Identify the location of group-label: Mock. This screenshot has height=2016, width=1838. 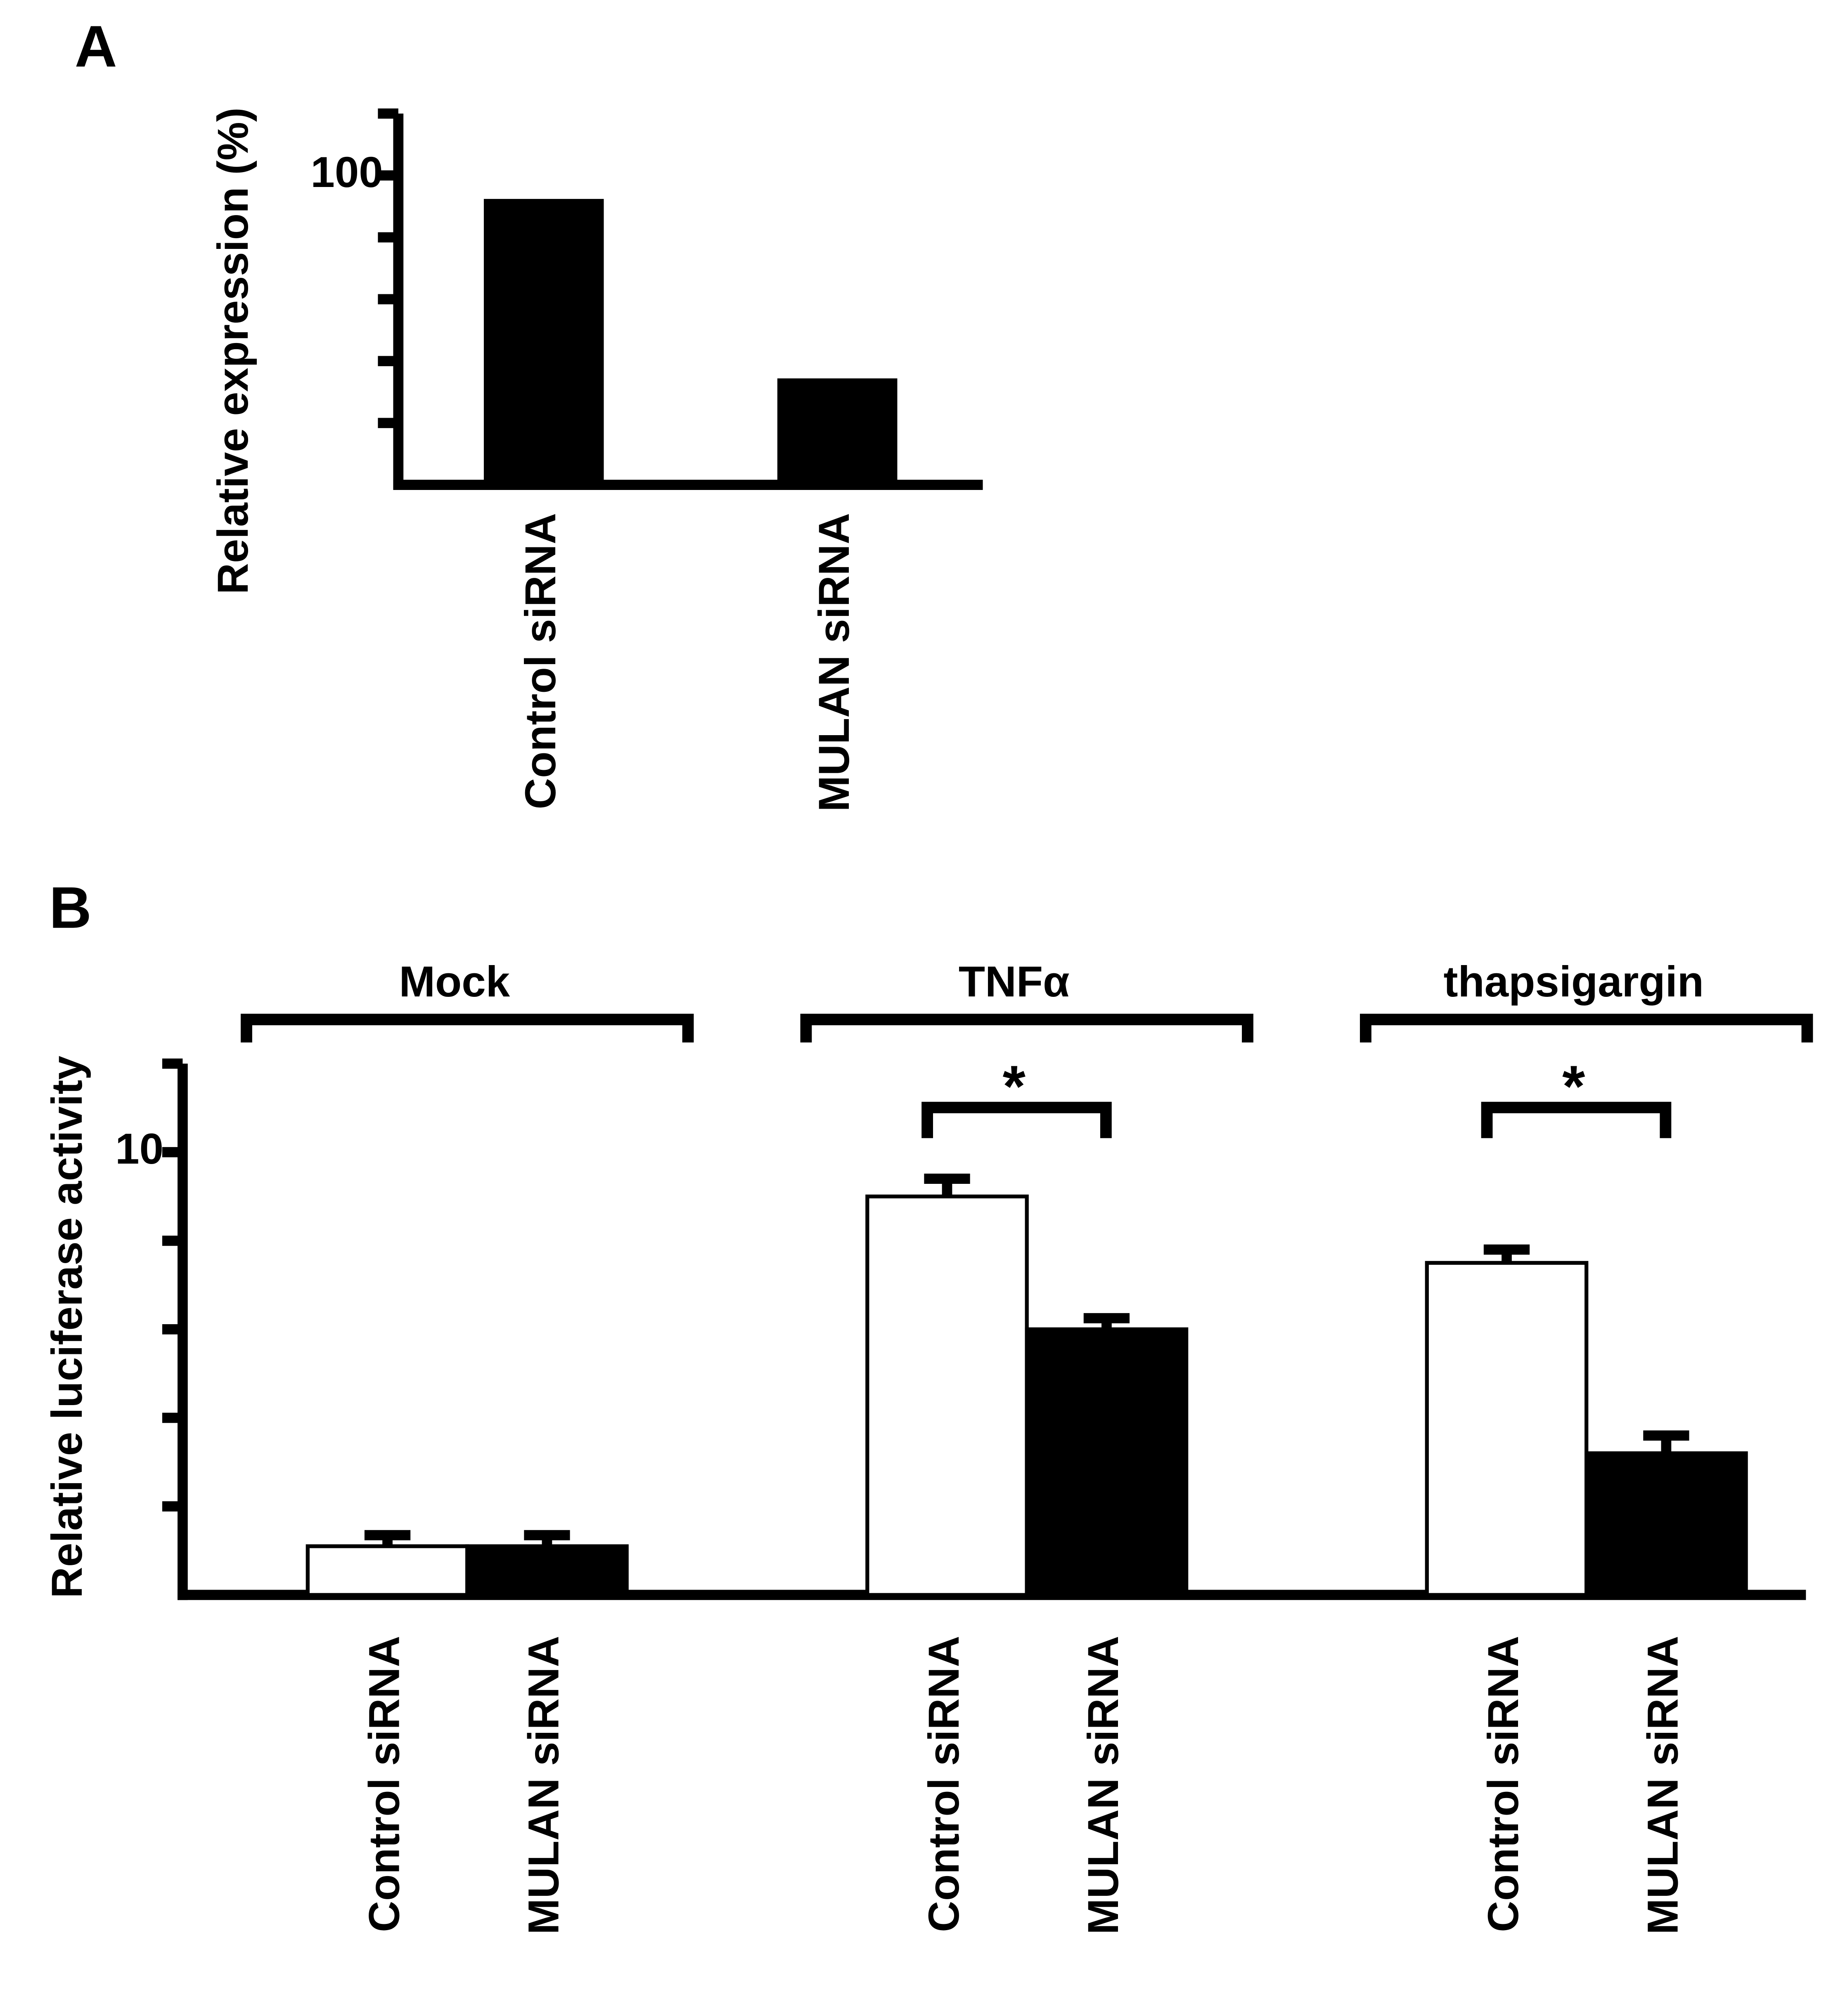
(454, 982).